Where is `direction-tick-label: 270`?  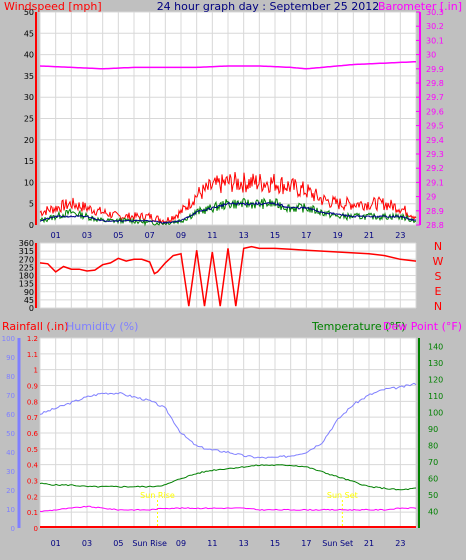 direction-tick-label: 270 is located at coordinates (26, 259).